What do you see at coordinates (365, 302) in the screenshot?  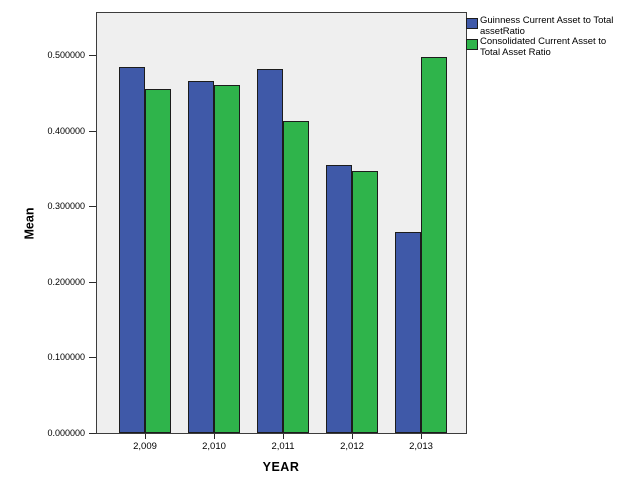 I see `bar-consolidated-2012` at bounding box center [365, 302].